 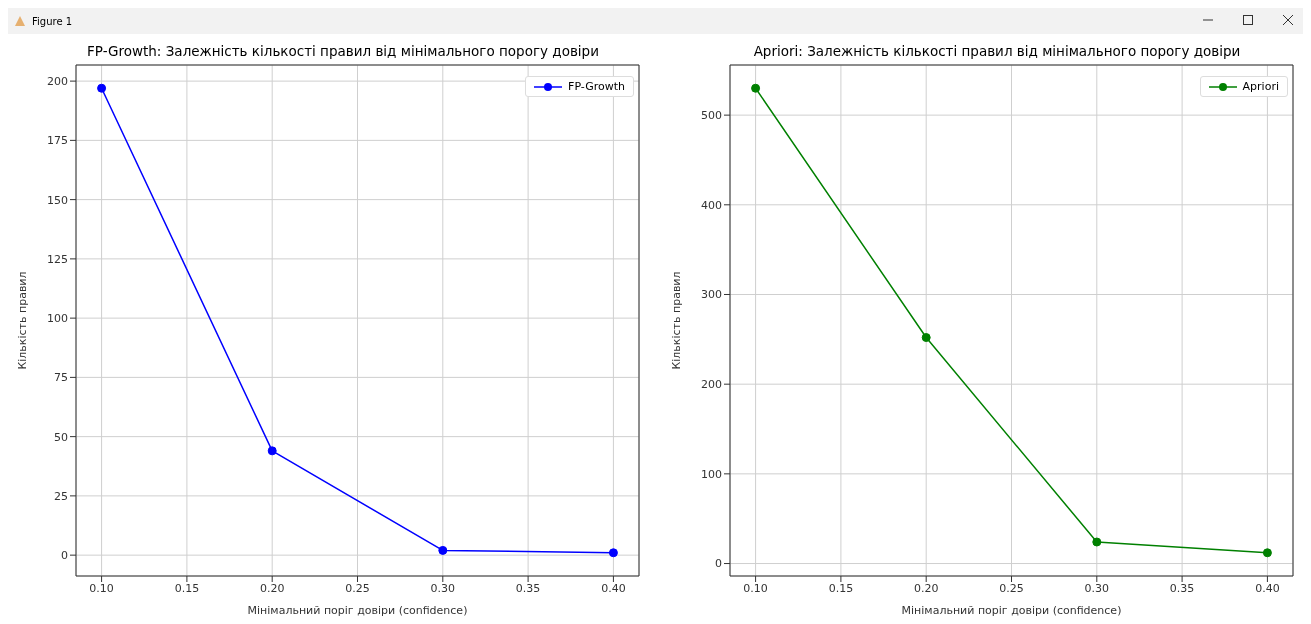 What do you see at coordinates (1260, 86) in the screenshot?
I see `legend-label: Apriori` at bounding box center [1260, 86].